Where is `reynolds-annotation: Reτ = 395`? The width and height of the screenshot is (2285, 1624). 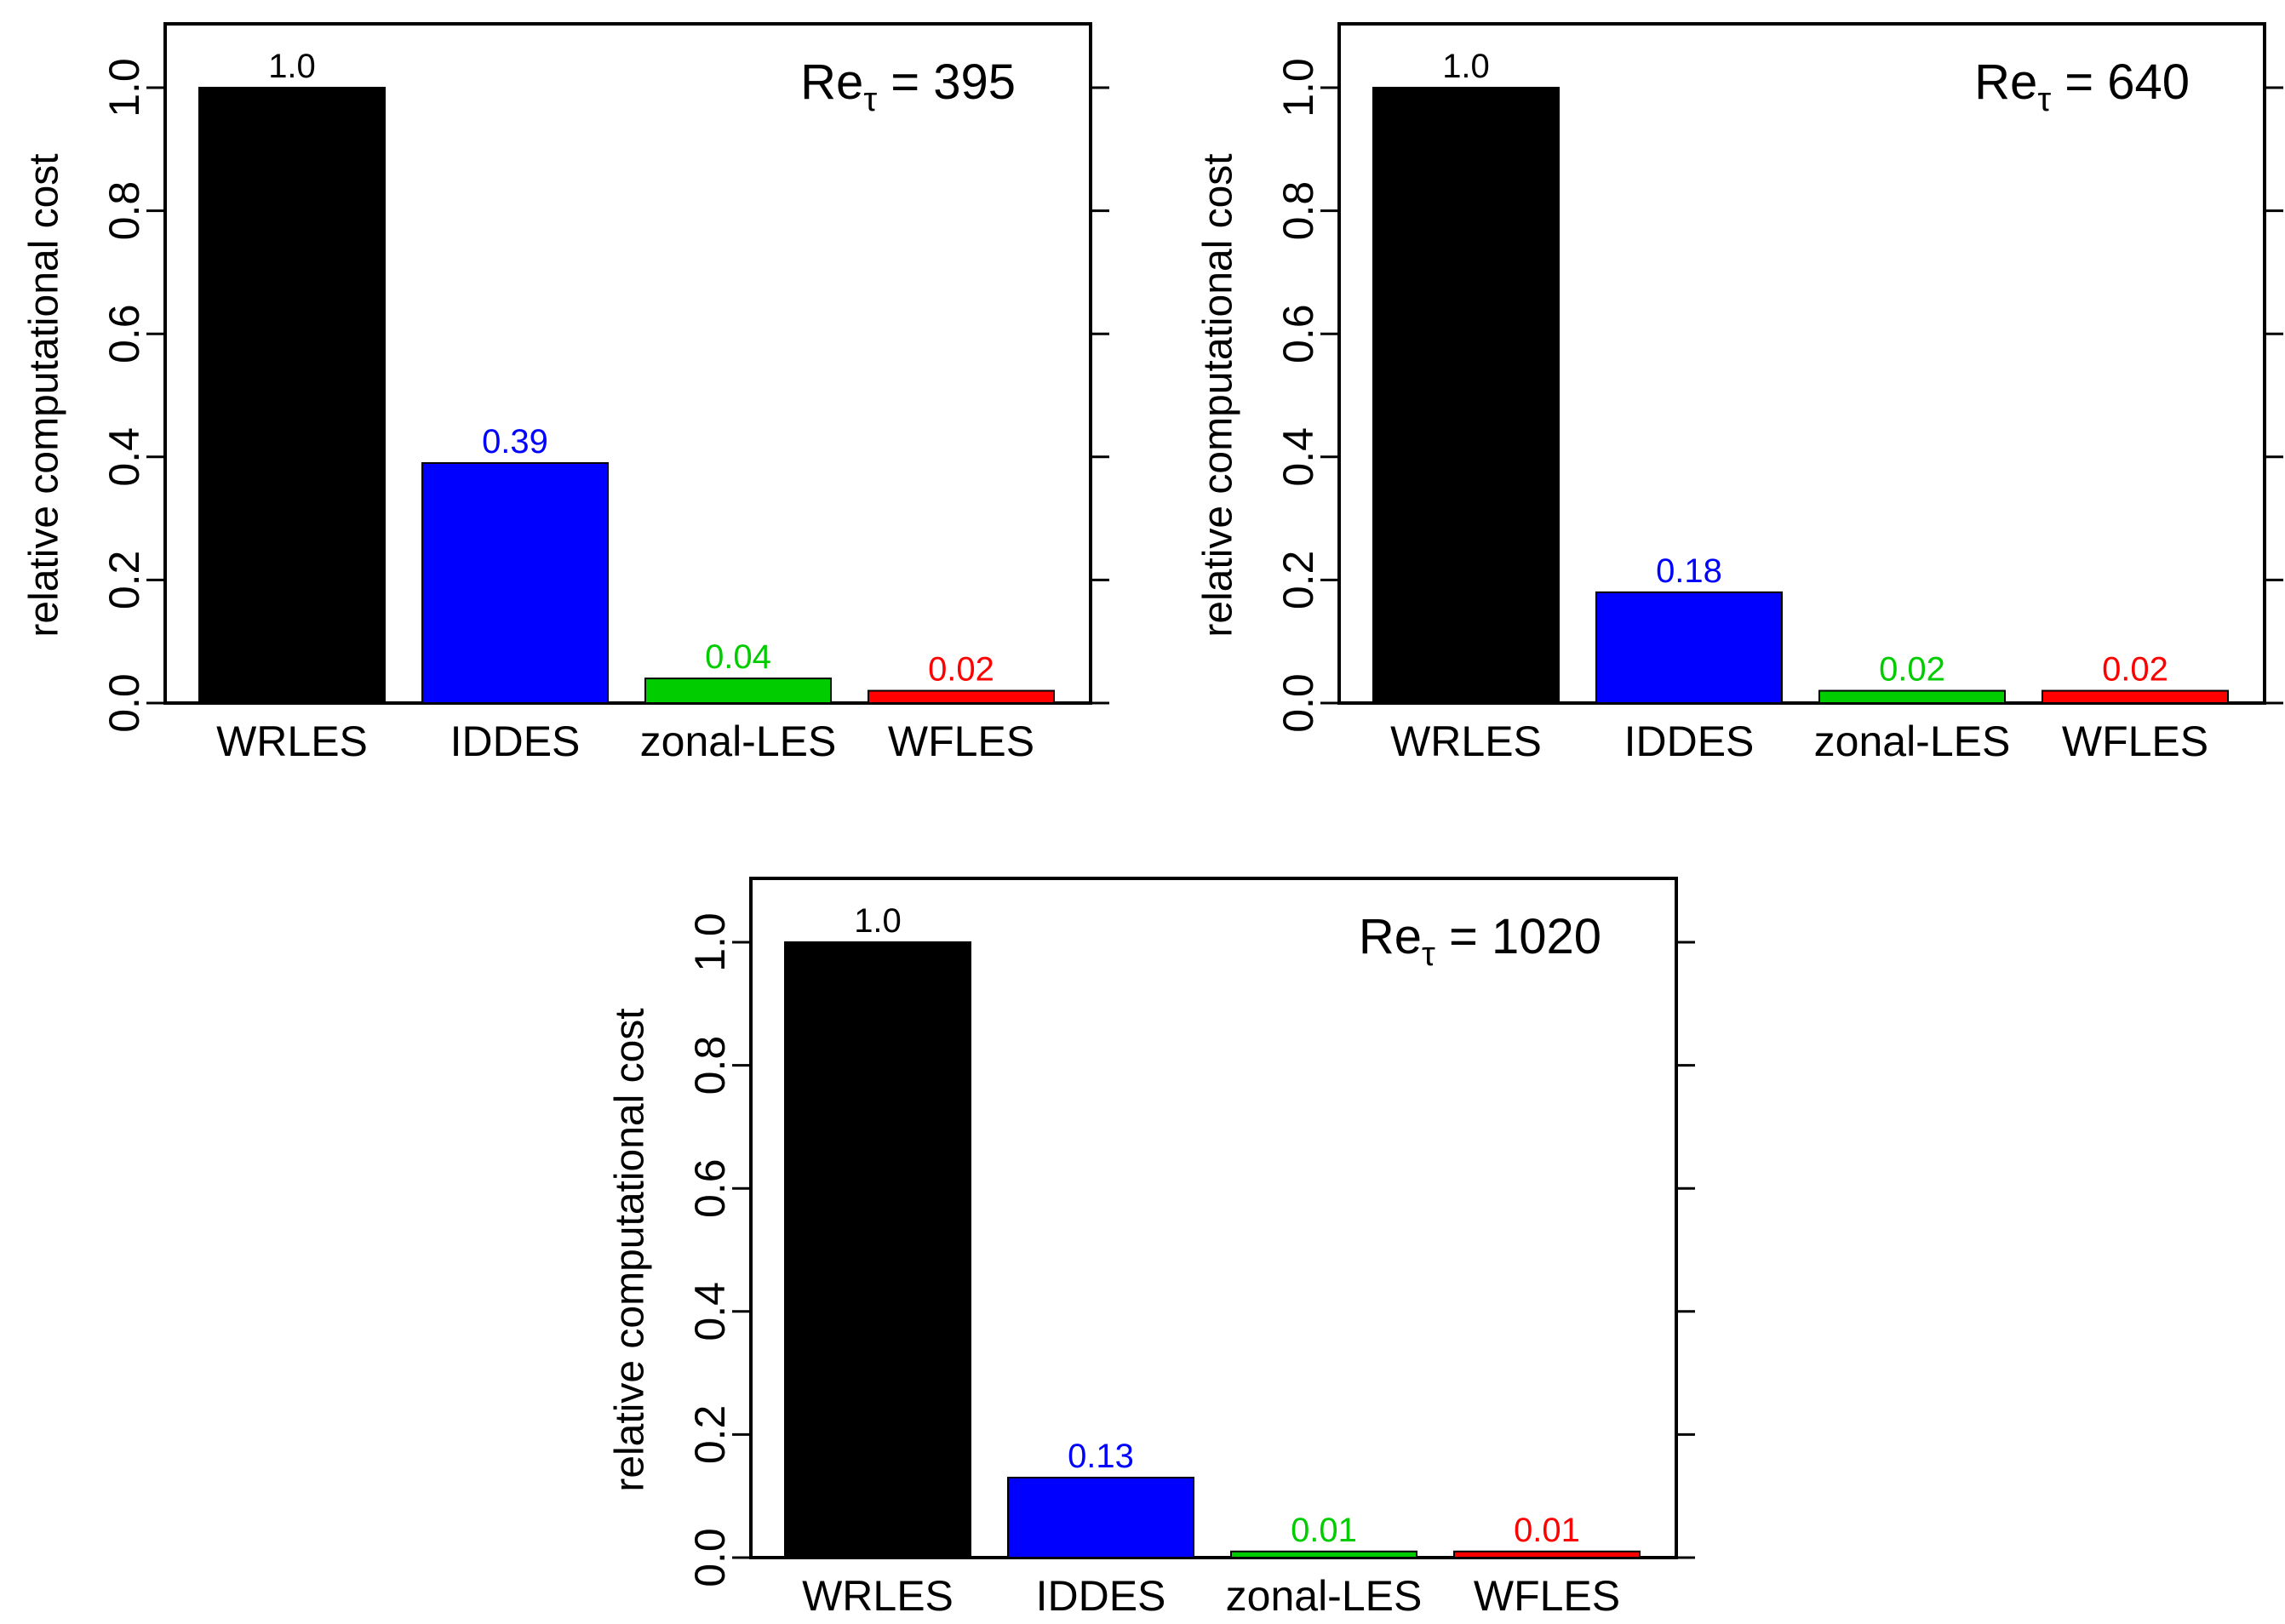 reynolds-annotation: Reτ = 395 is located at coordinates (908, 86).